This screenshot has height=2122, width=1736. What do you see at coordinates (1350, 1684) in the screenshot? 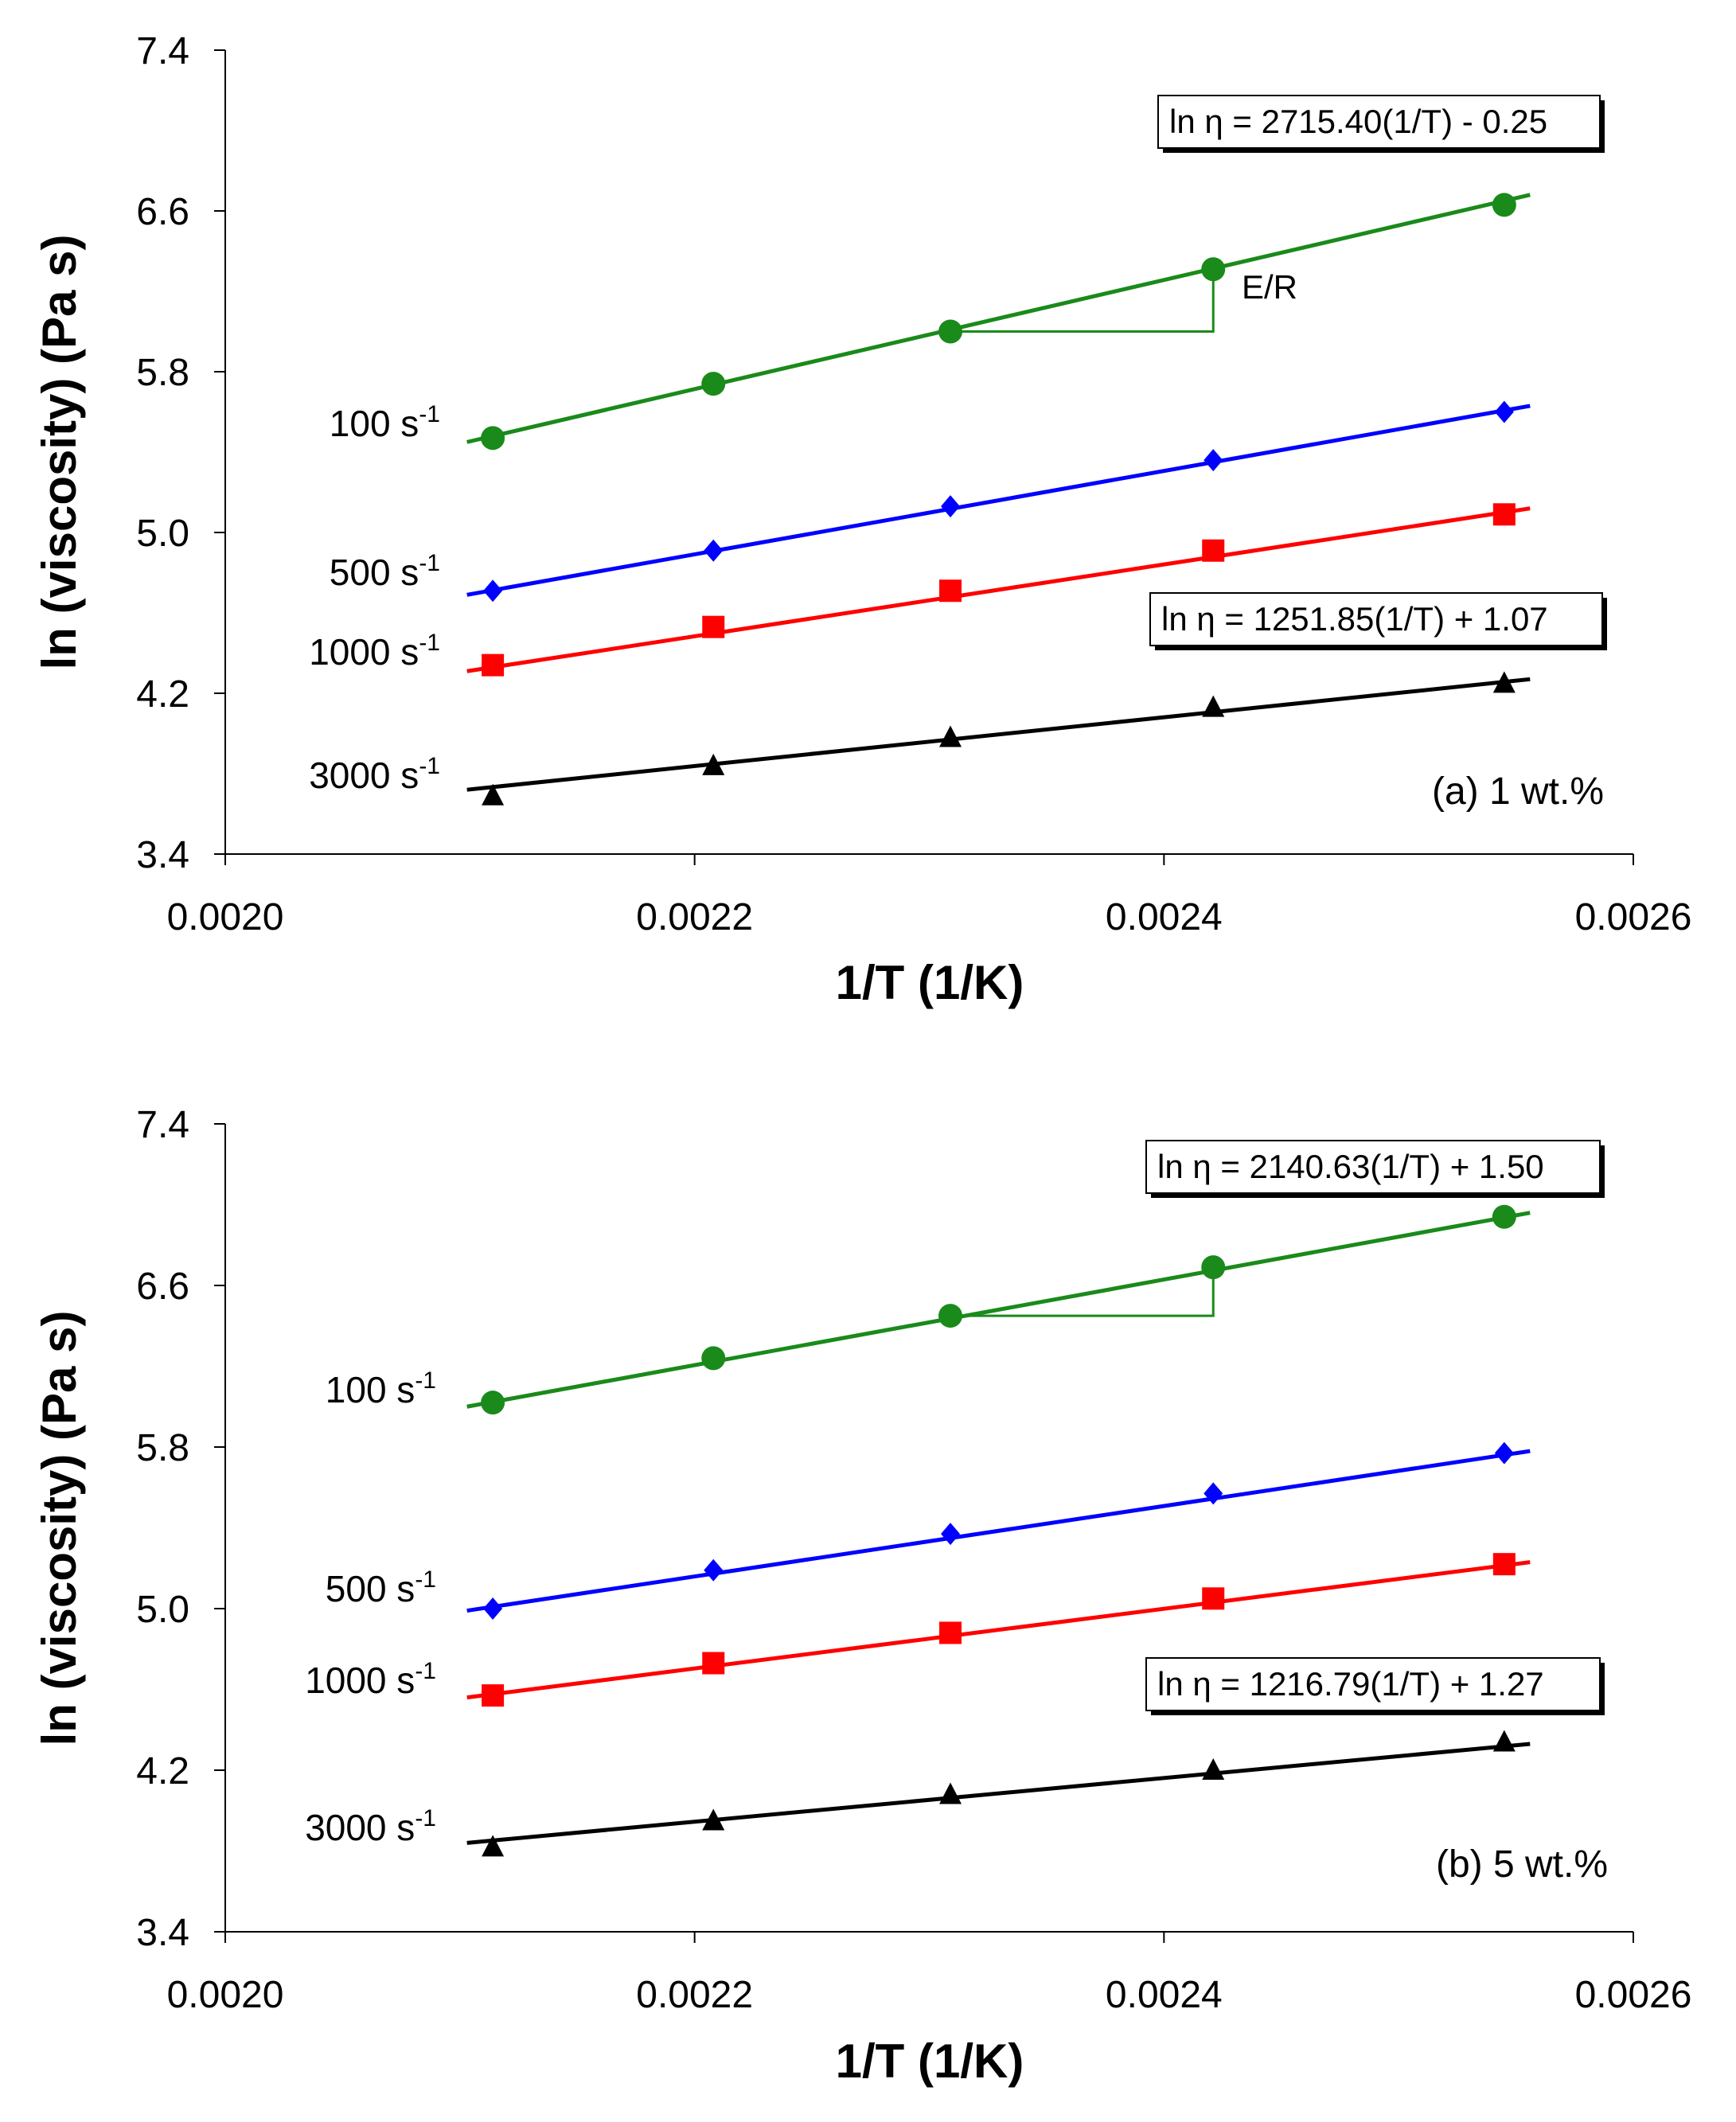
I see `equation-label: ln η = 1216.79(1/T) + 1.27` at bounding box center [1350, 1684].